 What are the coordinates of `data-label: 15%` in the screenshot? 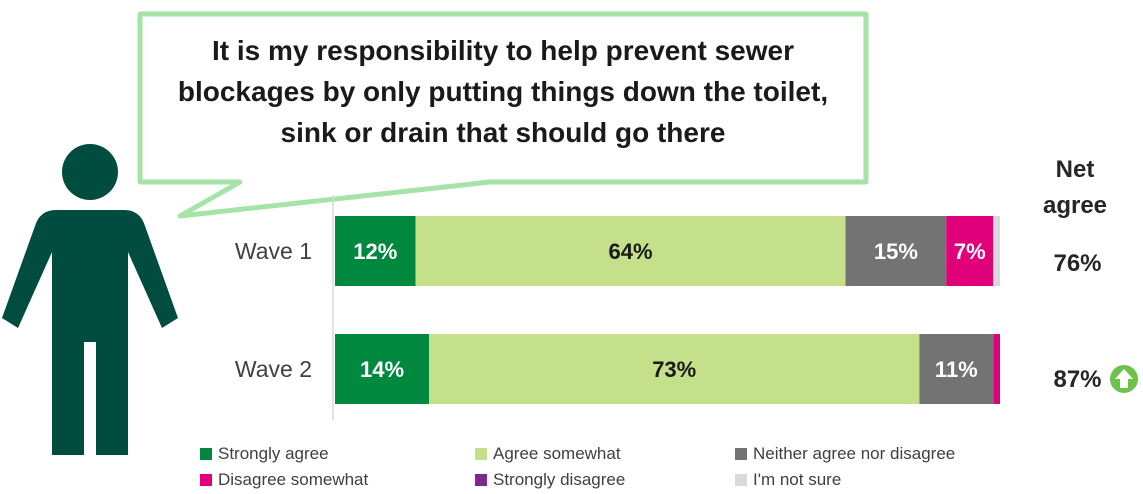 It's located at (896, 251).